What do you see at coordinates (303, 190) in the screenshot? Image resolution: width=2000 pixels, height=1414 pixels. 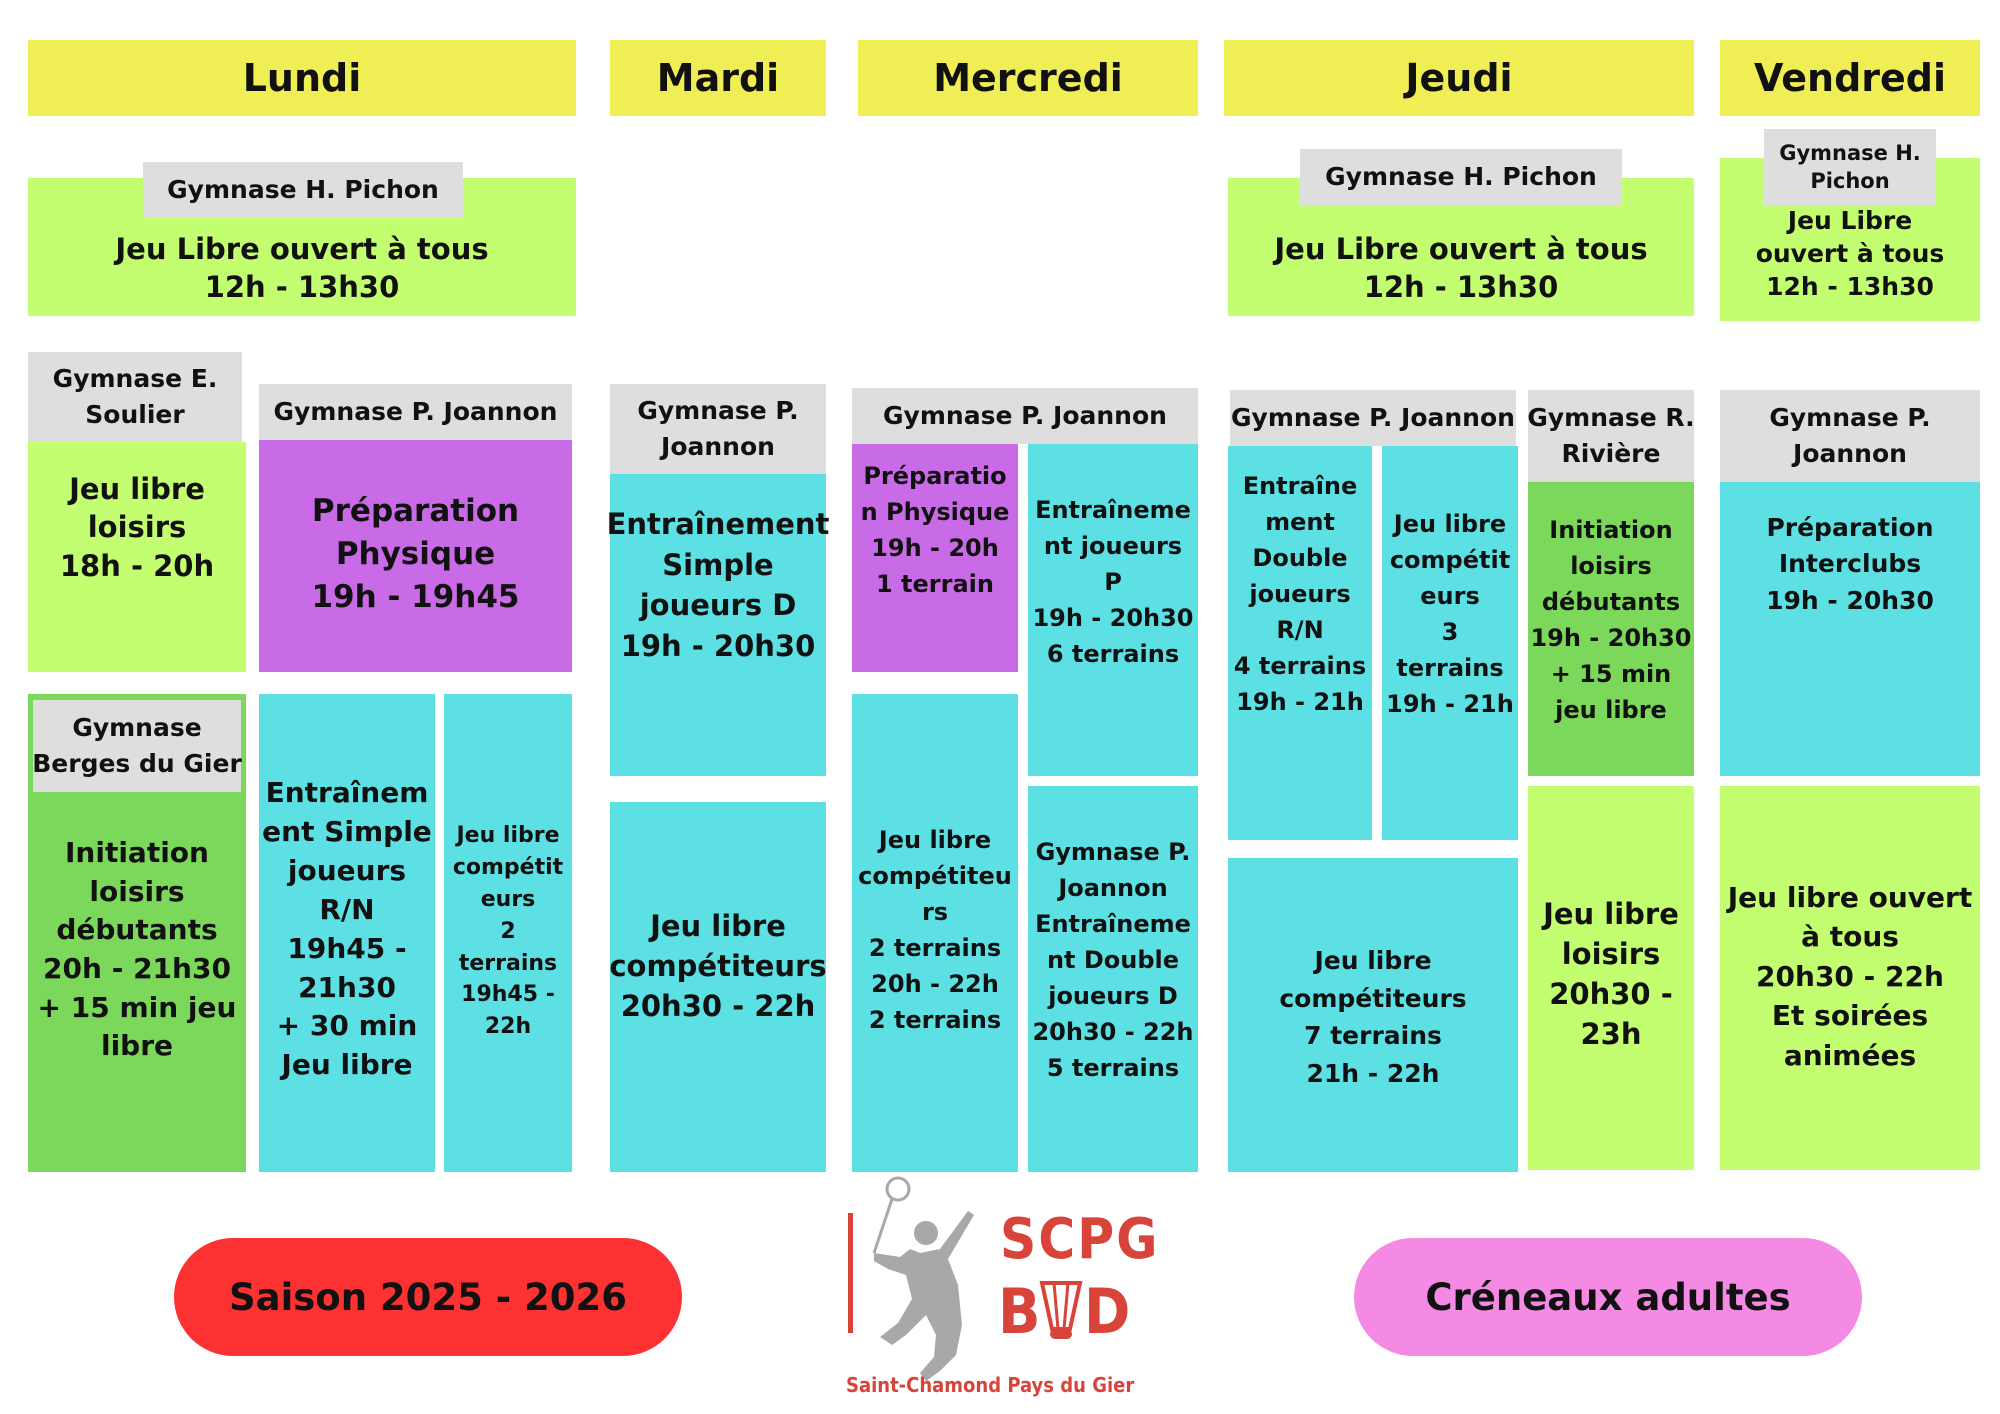 I see `gym-label-lundi-noon: Gymnase H. Pichon` at bounding box center [303, 190].